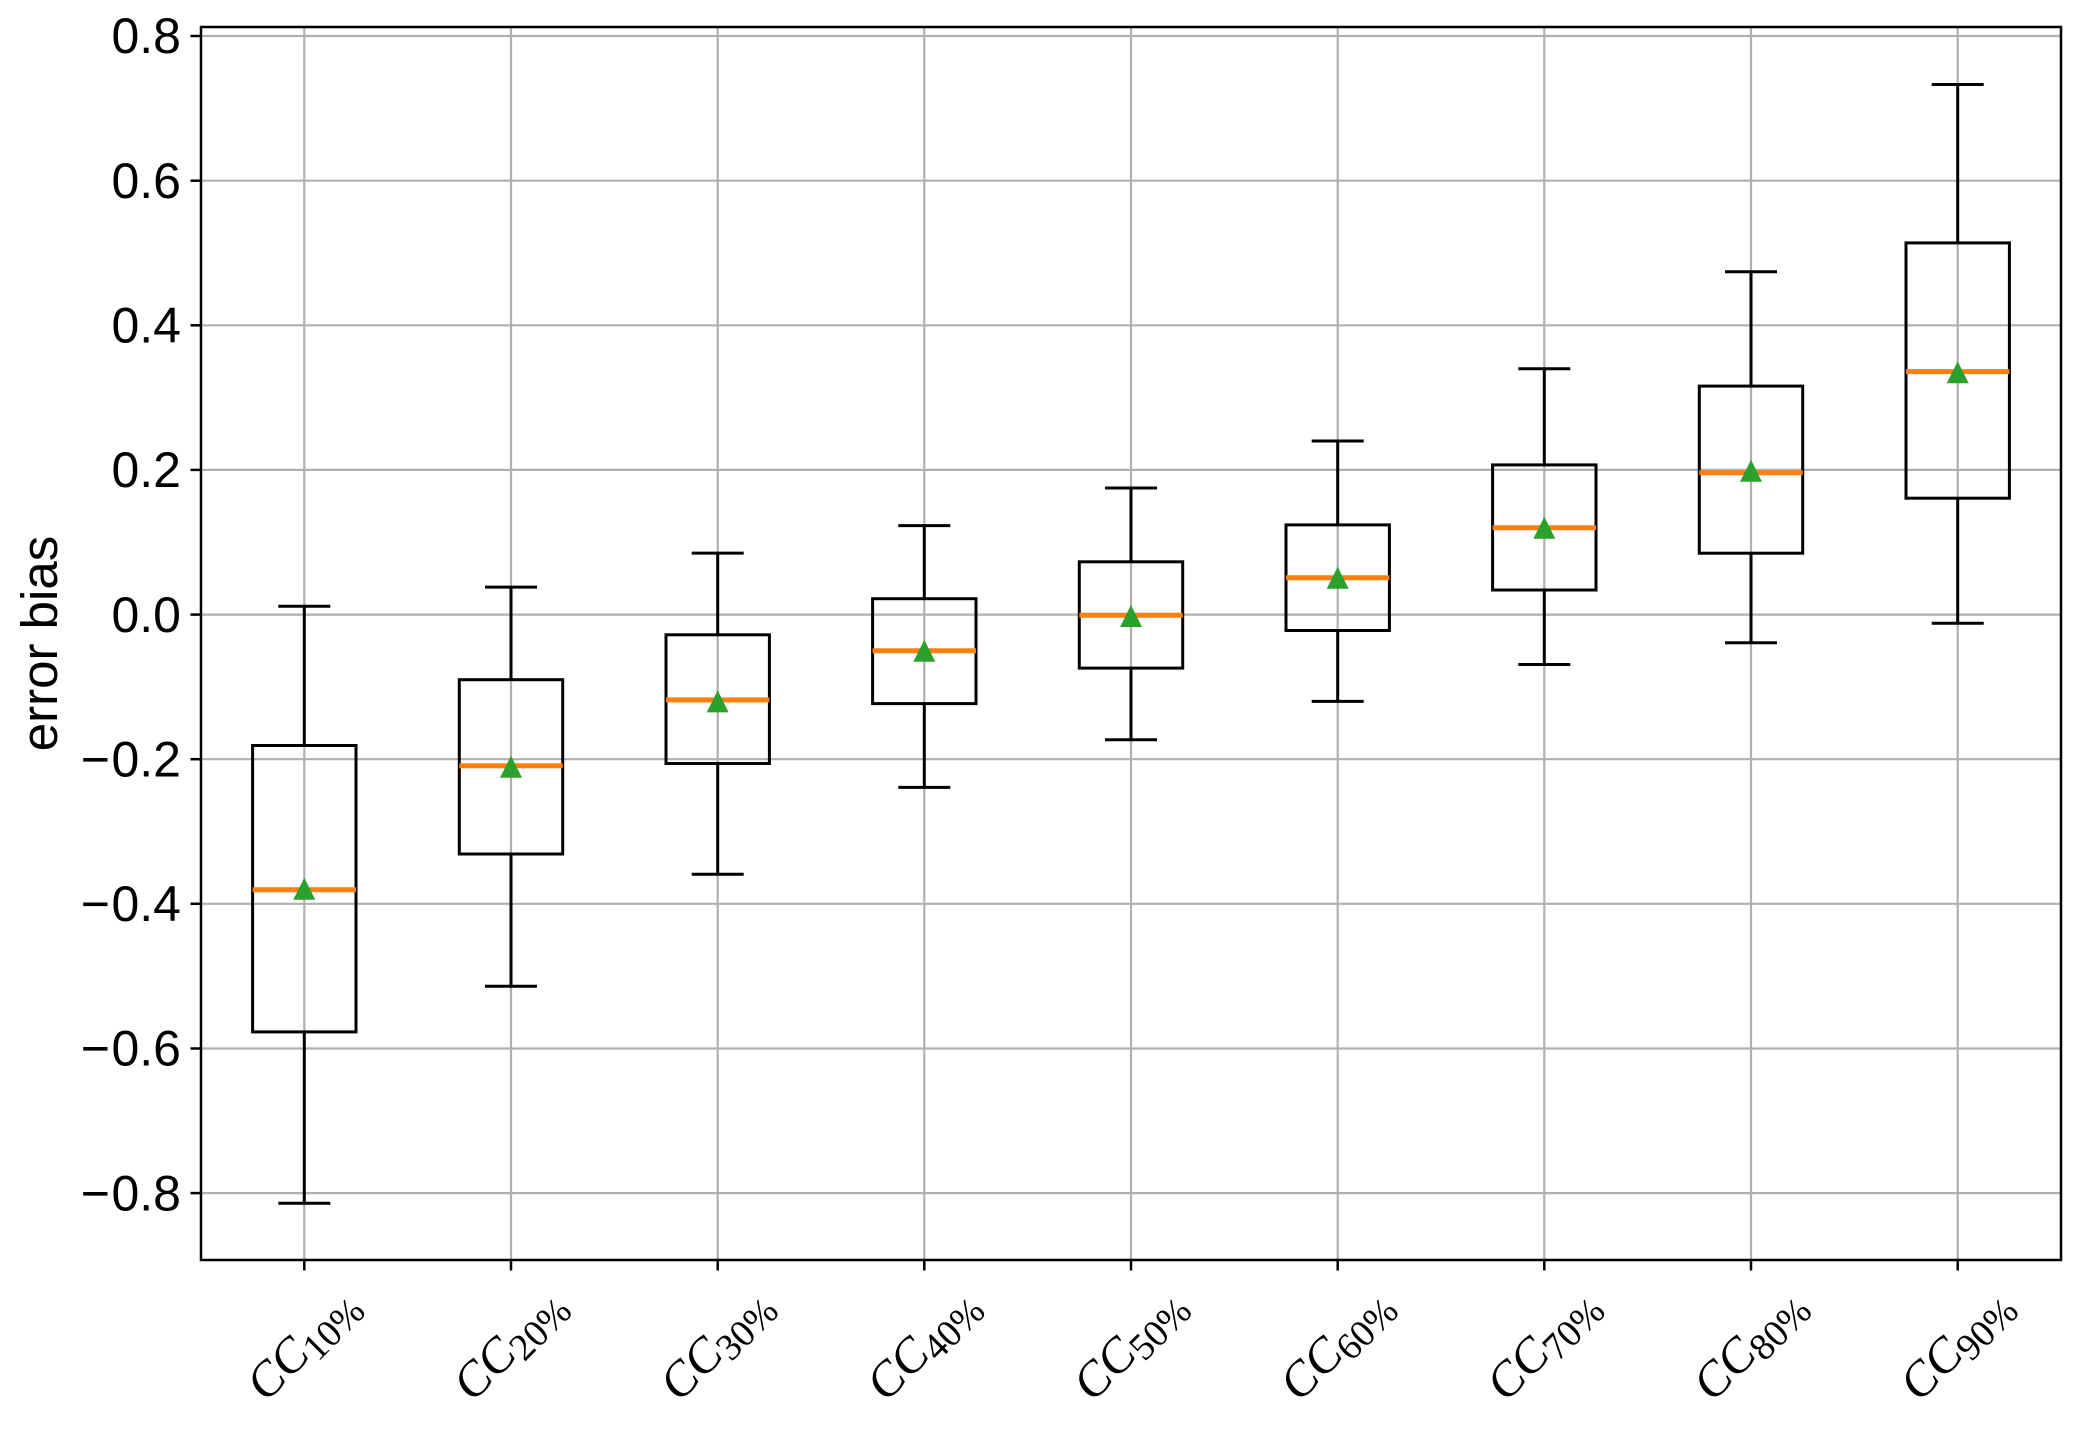 This screenshot has width=2081, height=1429. What do you see at coordinates (39, 643) in the screenshot?
I see `svg-text: error bias` at bounding box center [39, 643].